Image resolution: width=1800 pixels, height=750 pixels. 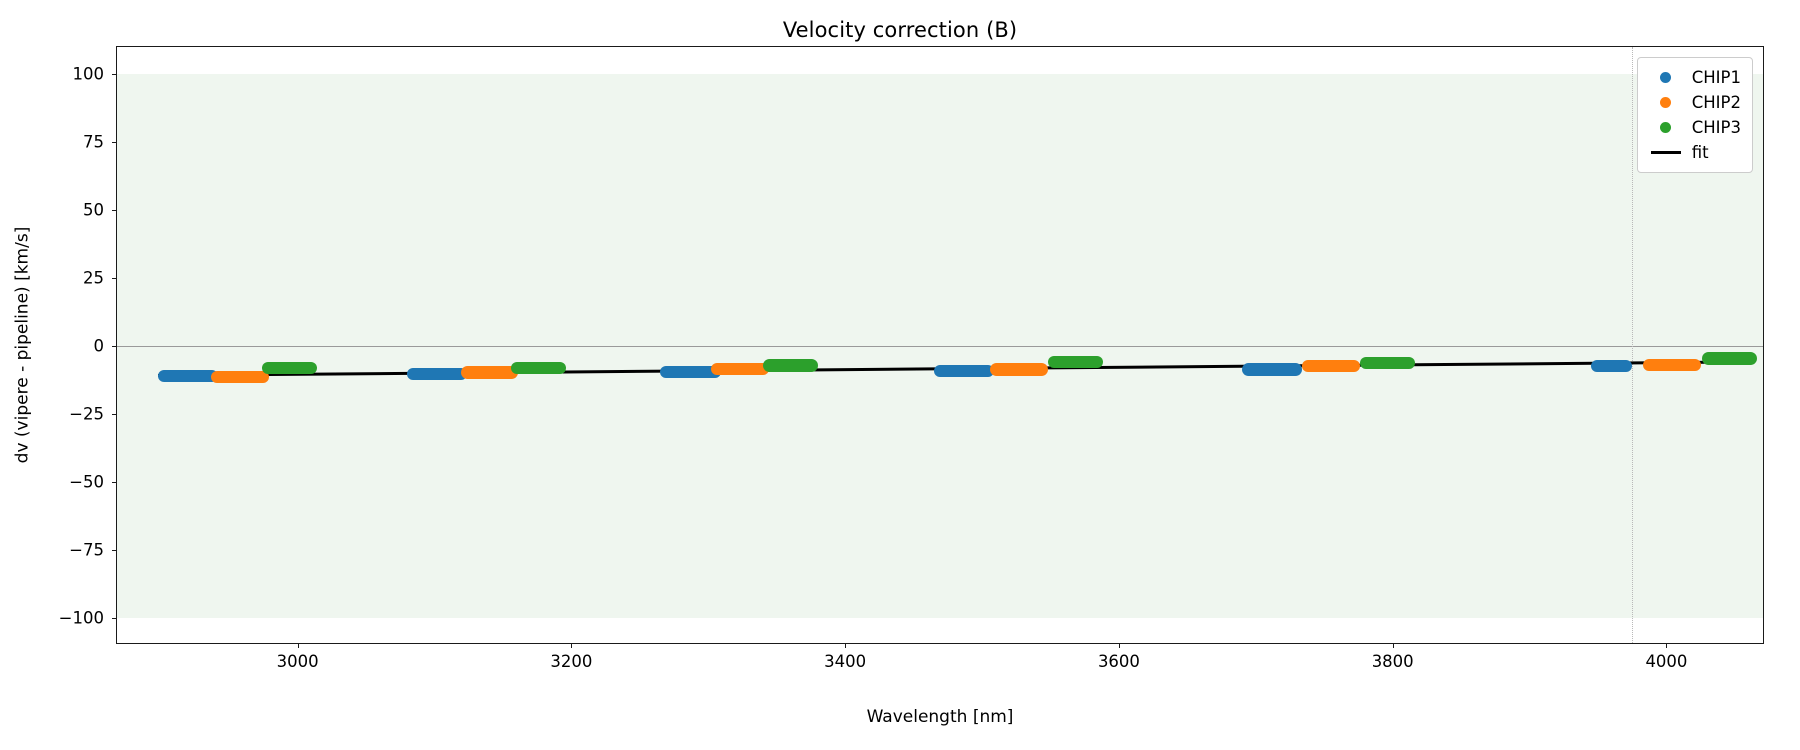 I want to click on legend-item: fit, so click(x=1694, y=152).